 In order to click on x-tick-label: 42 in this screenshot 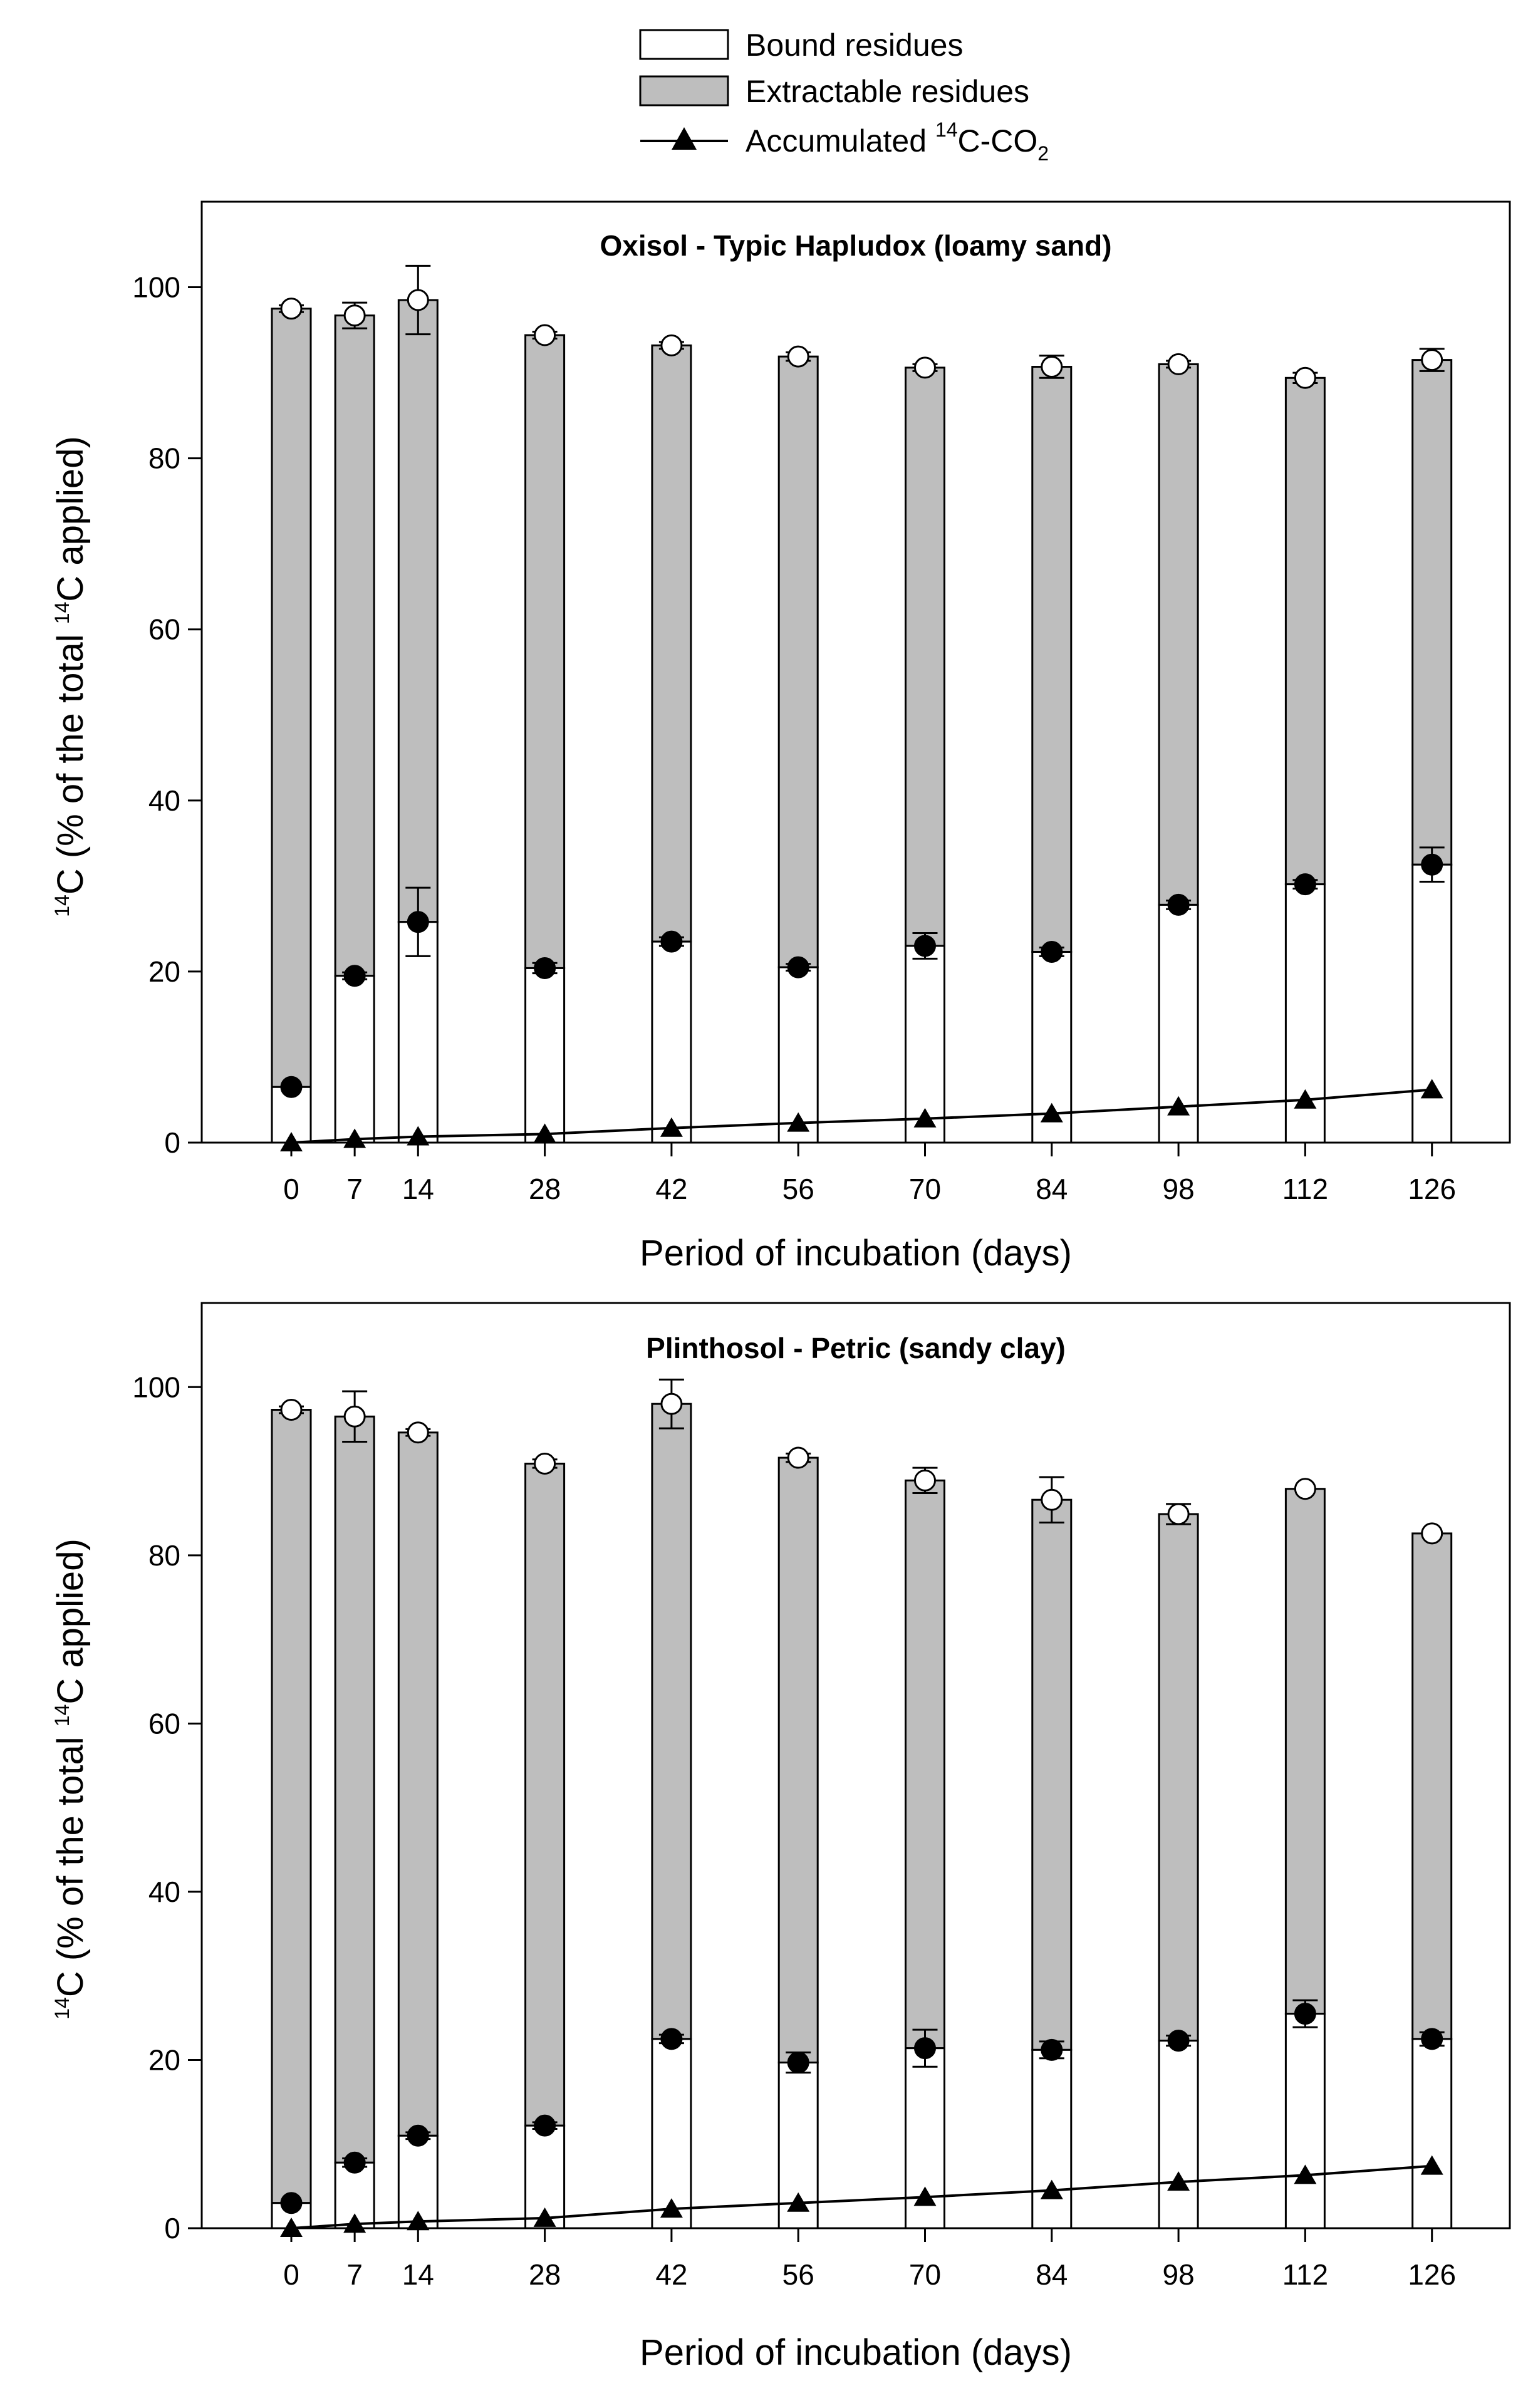, I will do `click(671, 2275)`.